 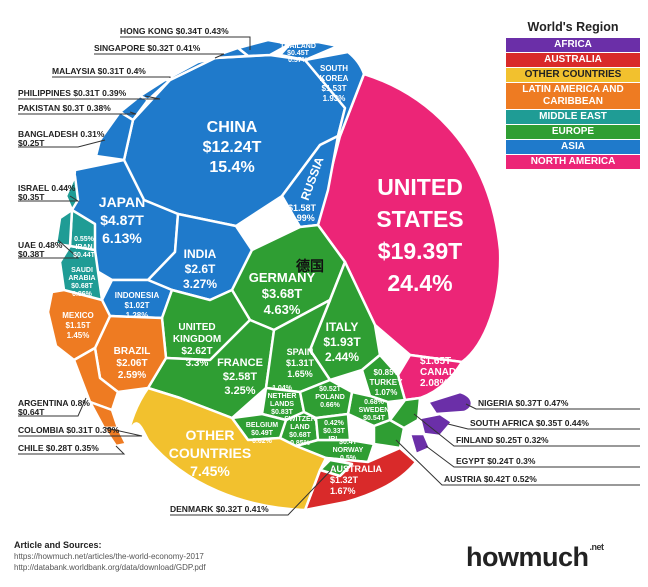 I want to click on outside-name: NIGERIA, so click(x=496, y=403).